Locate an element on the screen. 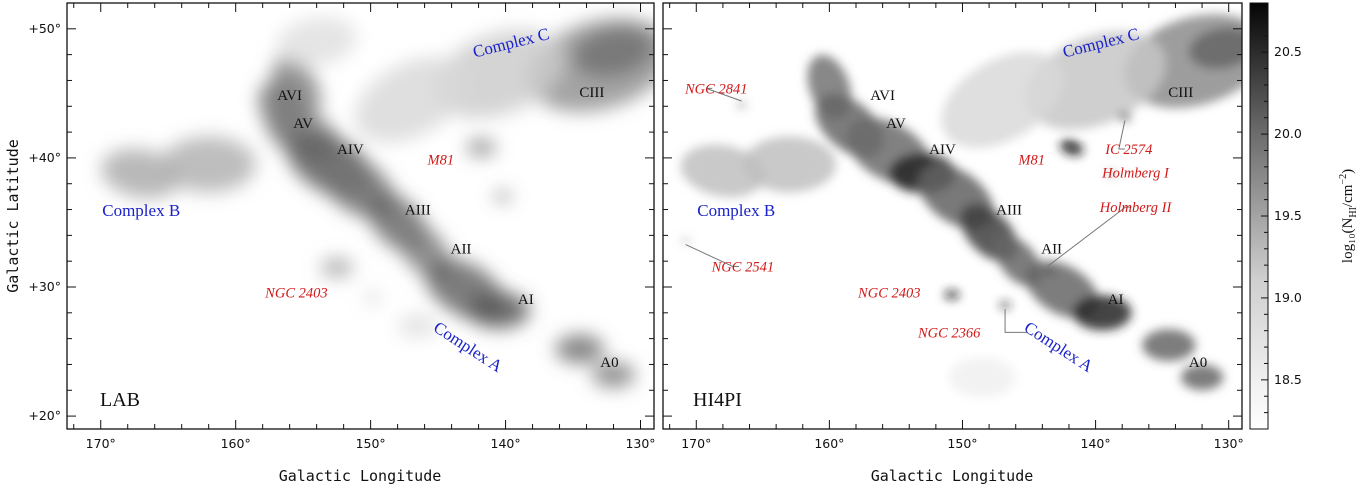  y-tick-label: +40° is located at coordinates (44, 157).